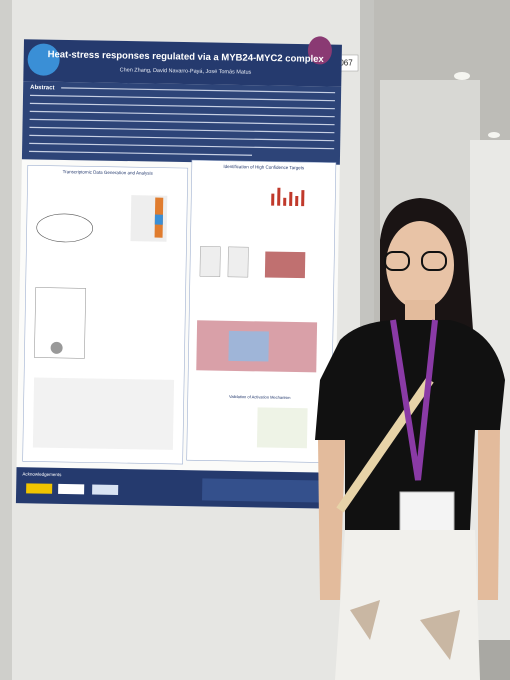 The height and width of the screenshot is (680, 510). Describe the element at coordinates (285, 265) in the screenshot. I see `figure-heatmap` at that location.